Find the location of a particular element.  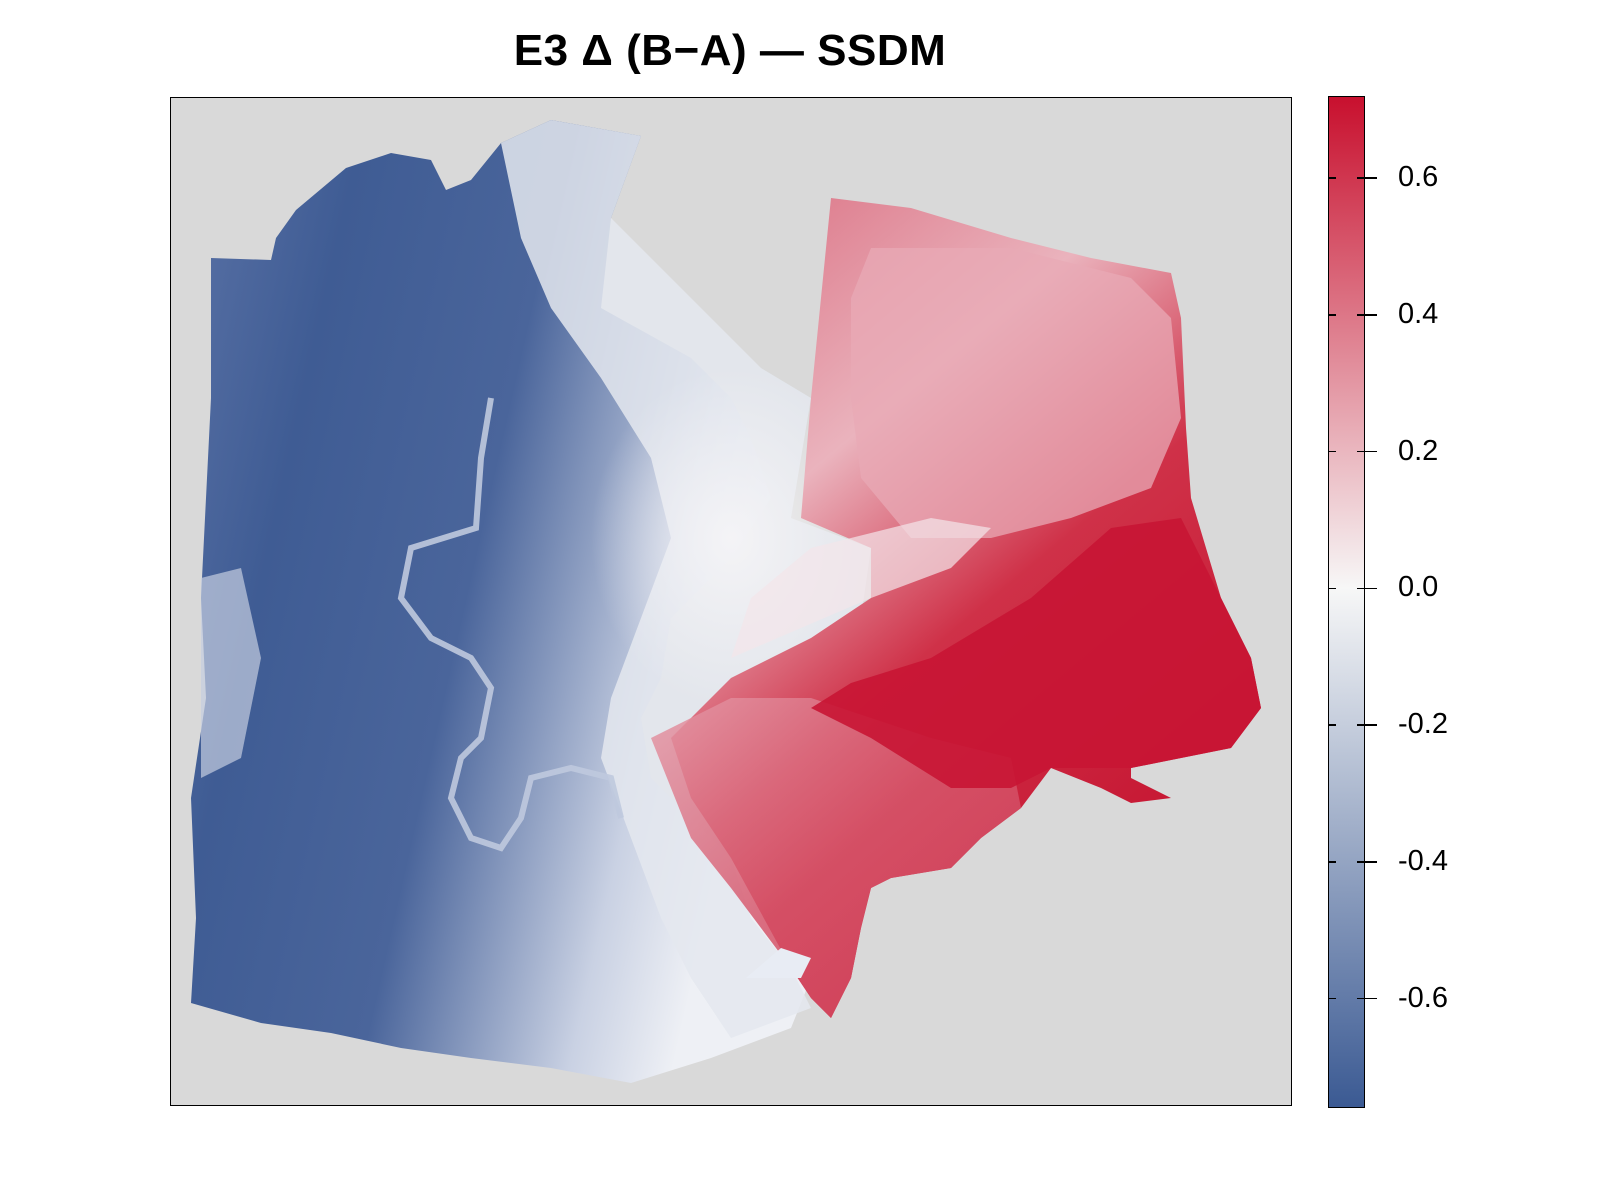

legend-tick-label: 0.0 is located at coordinates (1418, 587).